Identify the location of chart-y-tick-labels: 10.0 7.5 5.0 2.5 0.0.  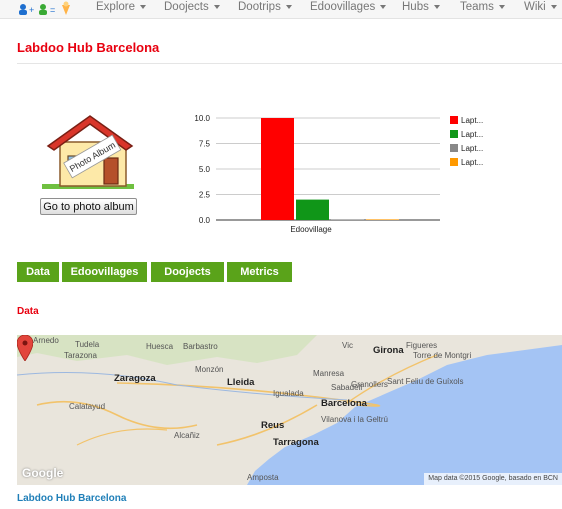
(202, 169).